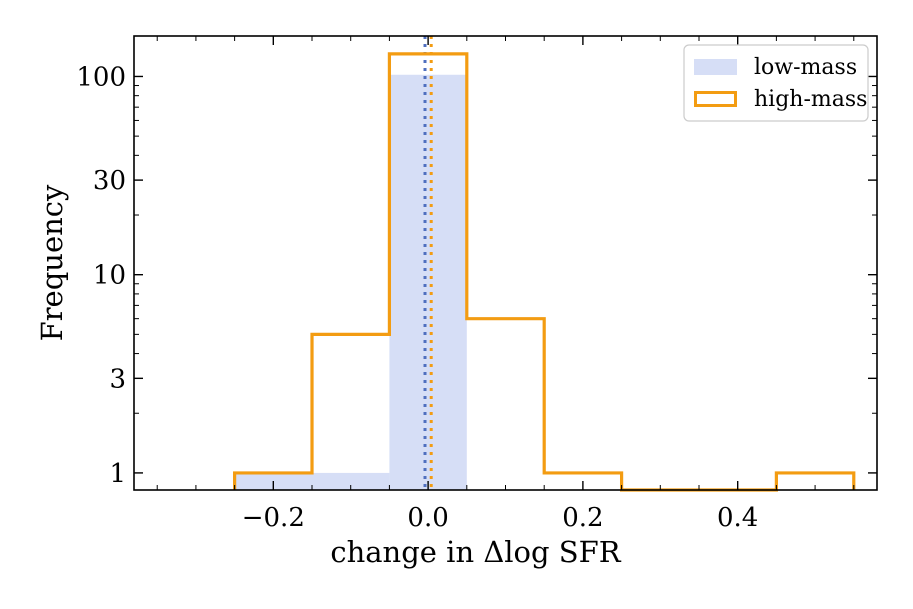  Describe the element at coordinates (737, 518) in the screenshot. I see `x-tick-label: 0.4` at that location.